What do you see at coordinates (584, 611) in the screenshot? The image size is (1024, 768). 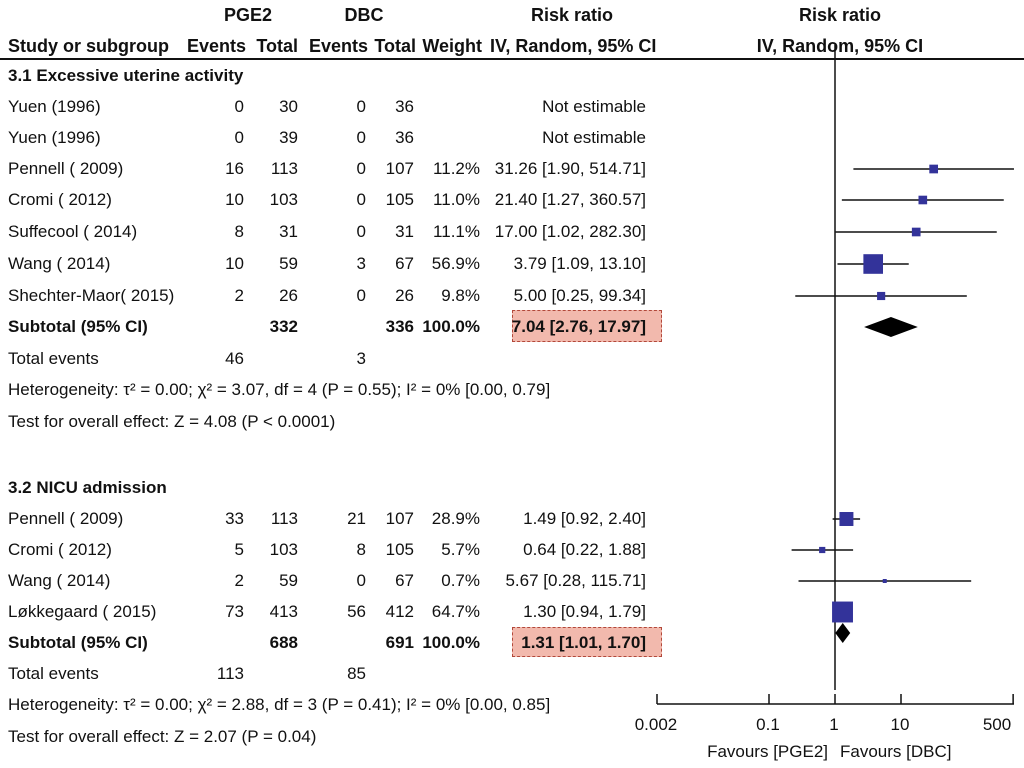 I see `ci-text: 1.30 [0.94, 1.79]` at bounding box center [584, 611].